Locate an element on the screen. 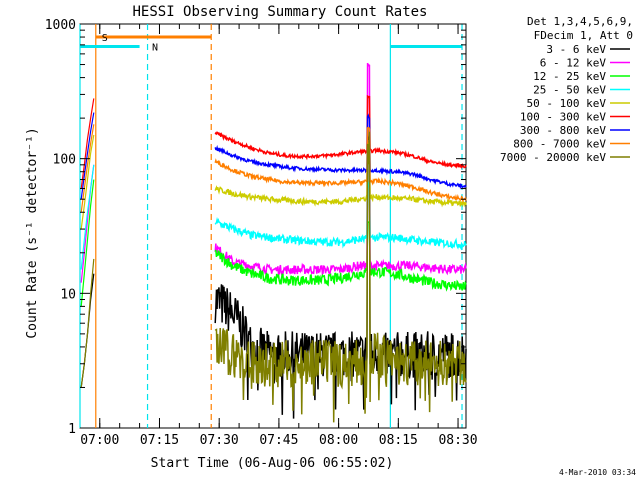 This screenshot has height=480, width=640. flag-label: S is located at coordinates (105, 38).